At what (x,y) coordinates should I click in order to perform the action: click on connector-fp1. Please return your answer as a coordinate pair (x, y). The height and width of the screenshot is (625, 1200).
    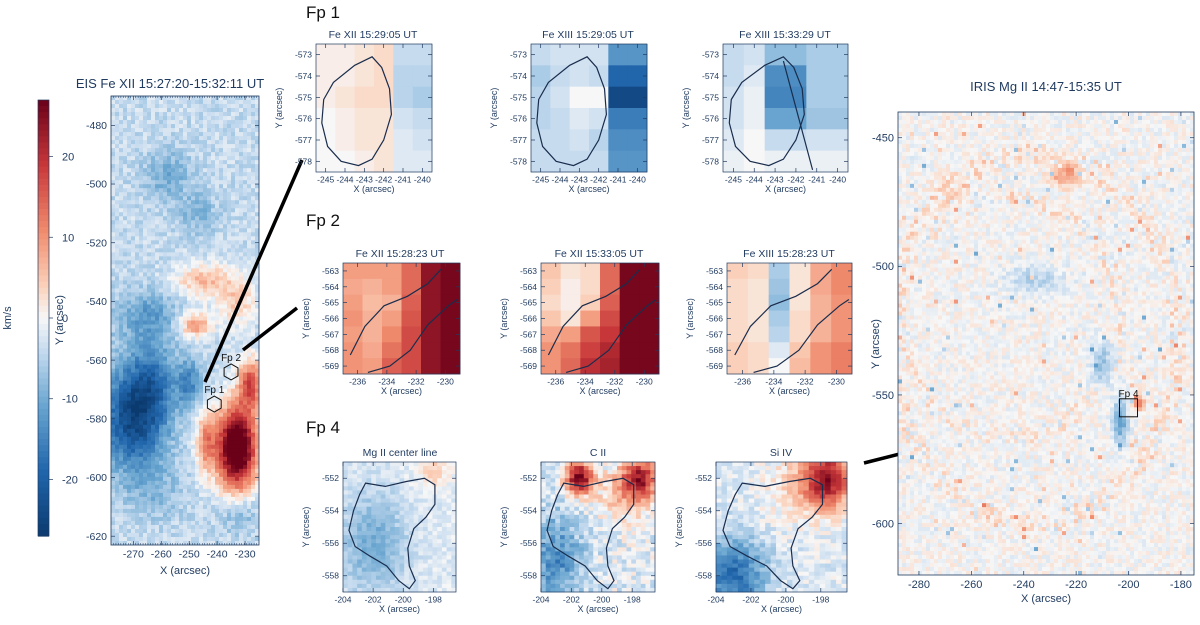
    Looking at the image, I should click on (253, 271).